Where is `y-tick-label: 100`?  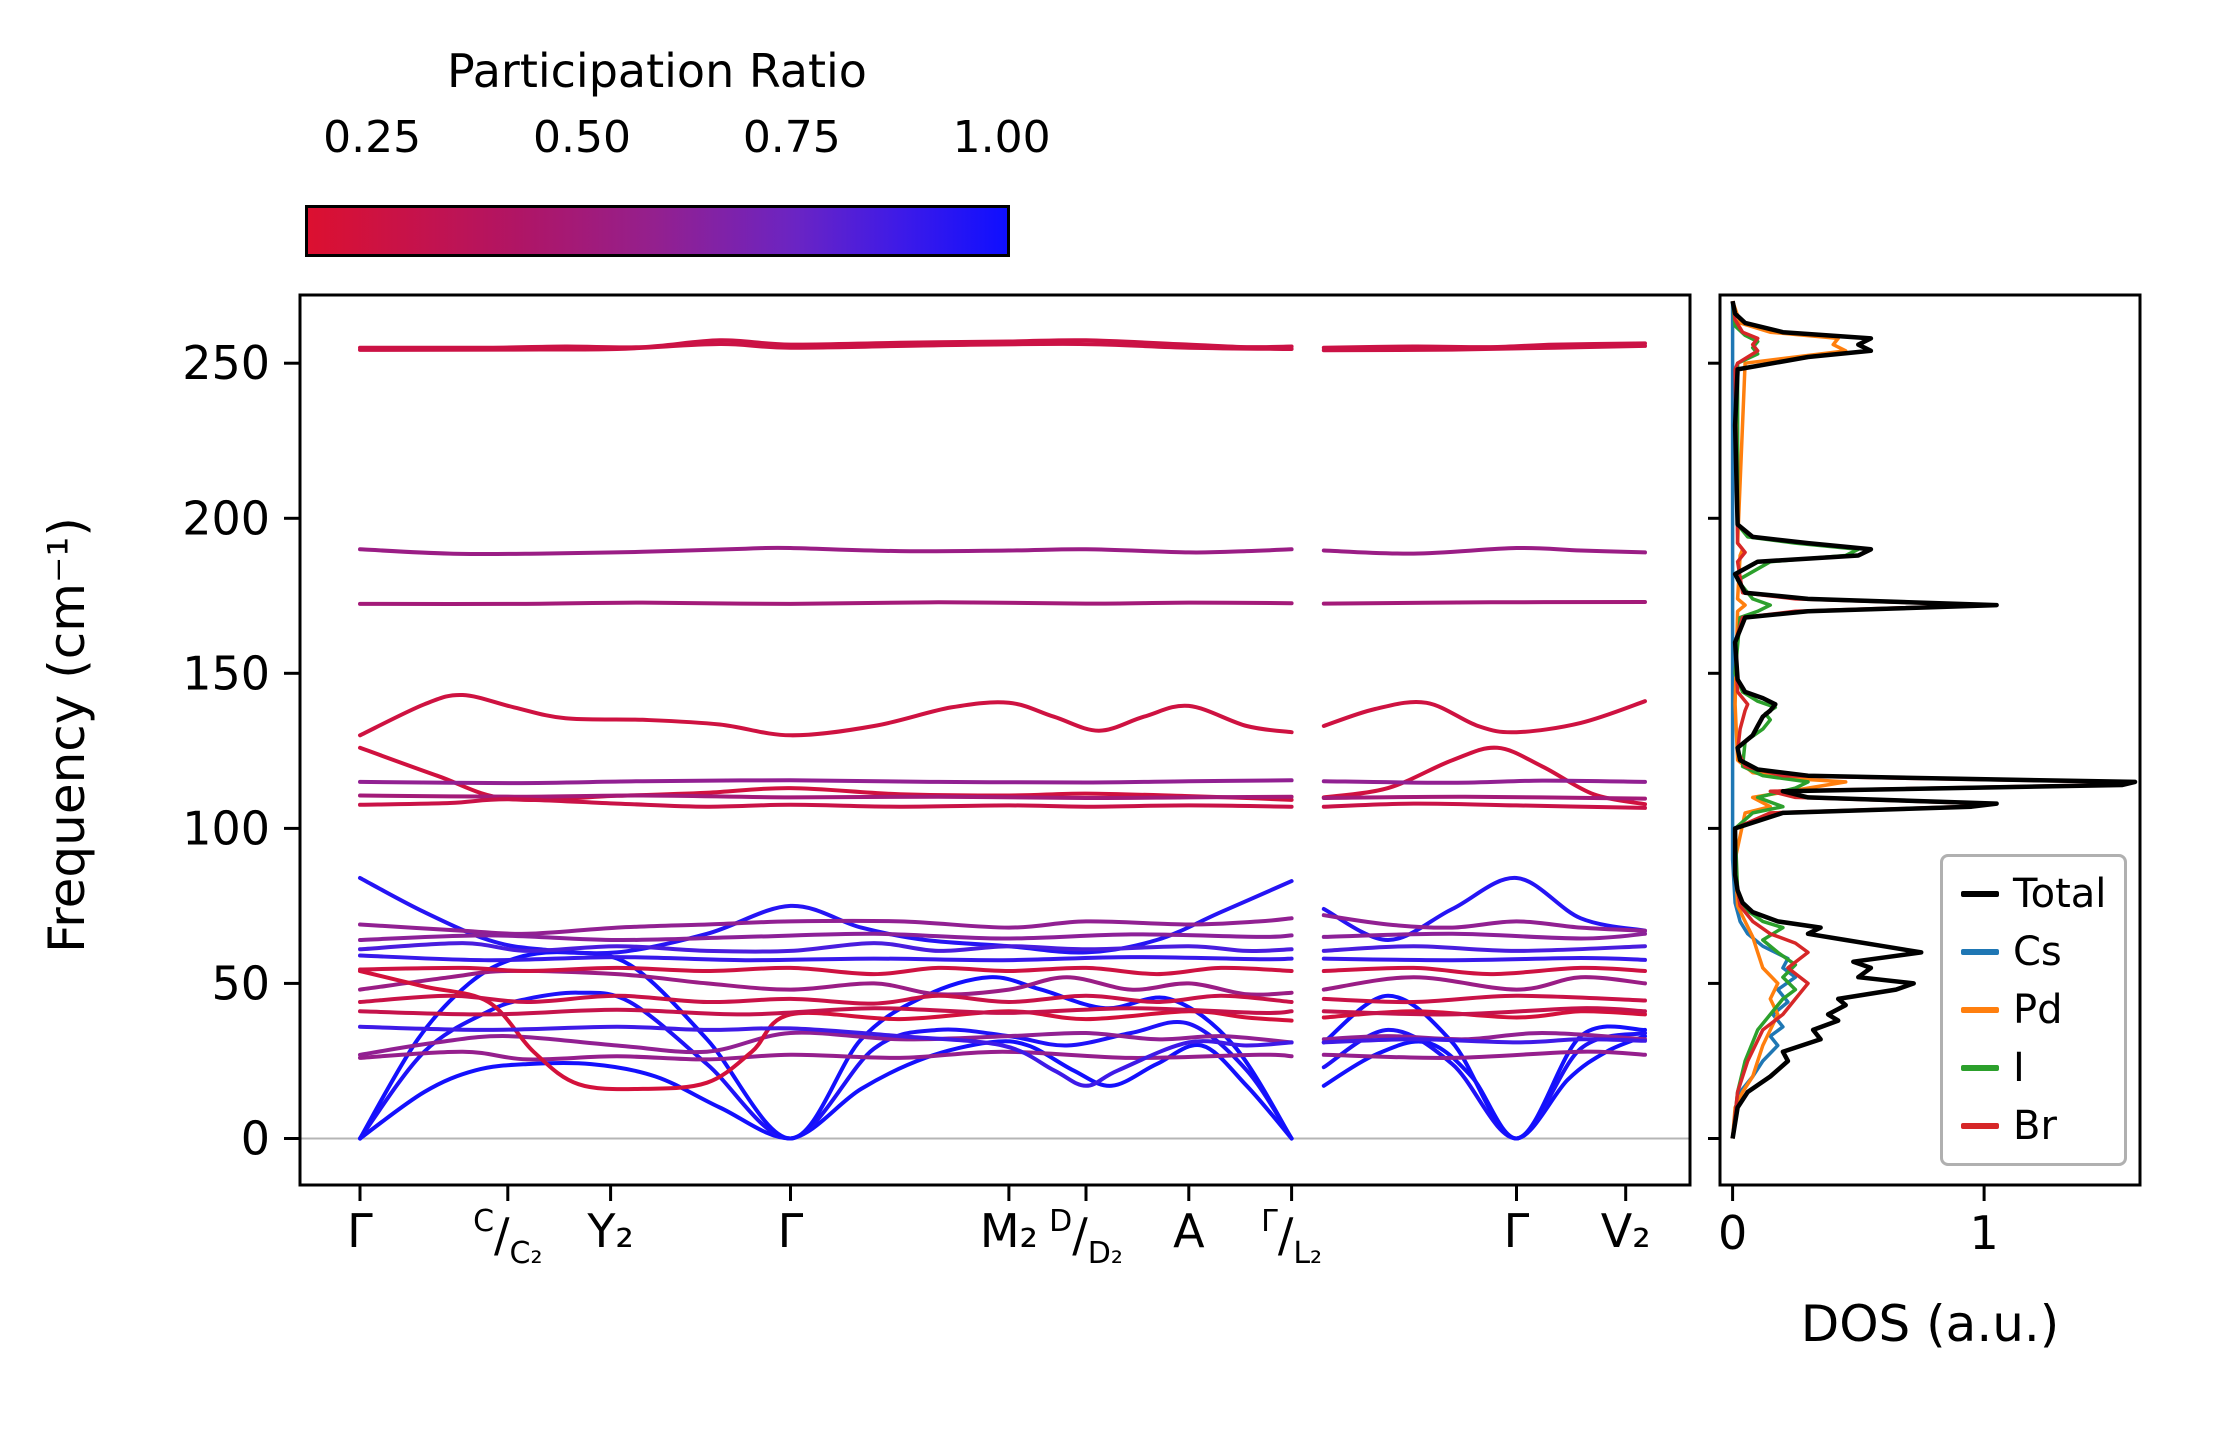 y-tick-label: 100 is located at coordinates (226, 828).